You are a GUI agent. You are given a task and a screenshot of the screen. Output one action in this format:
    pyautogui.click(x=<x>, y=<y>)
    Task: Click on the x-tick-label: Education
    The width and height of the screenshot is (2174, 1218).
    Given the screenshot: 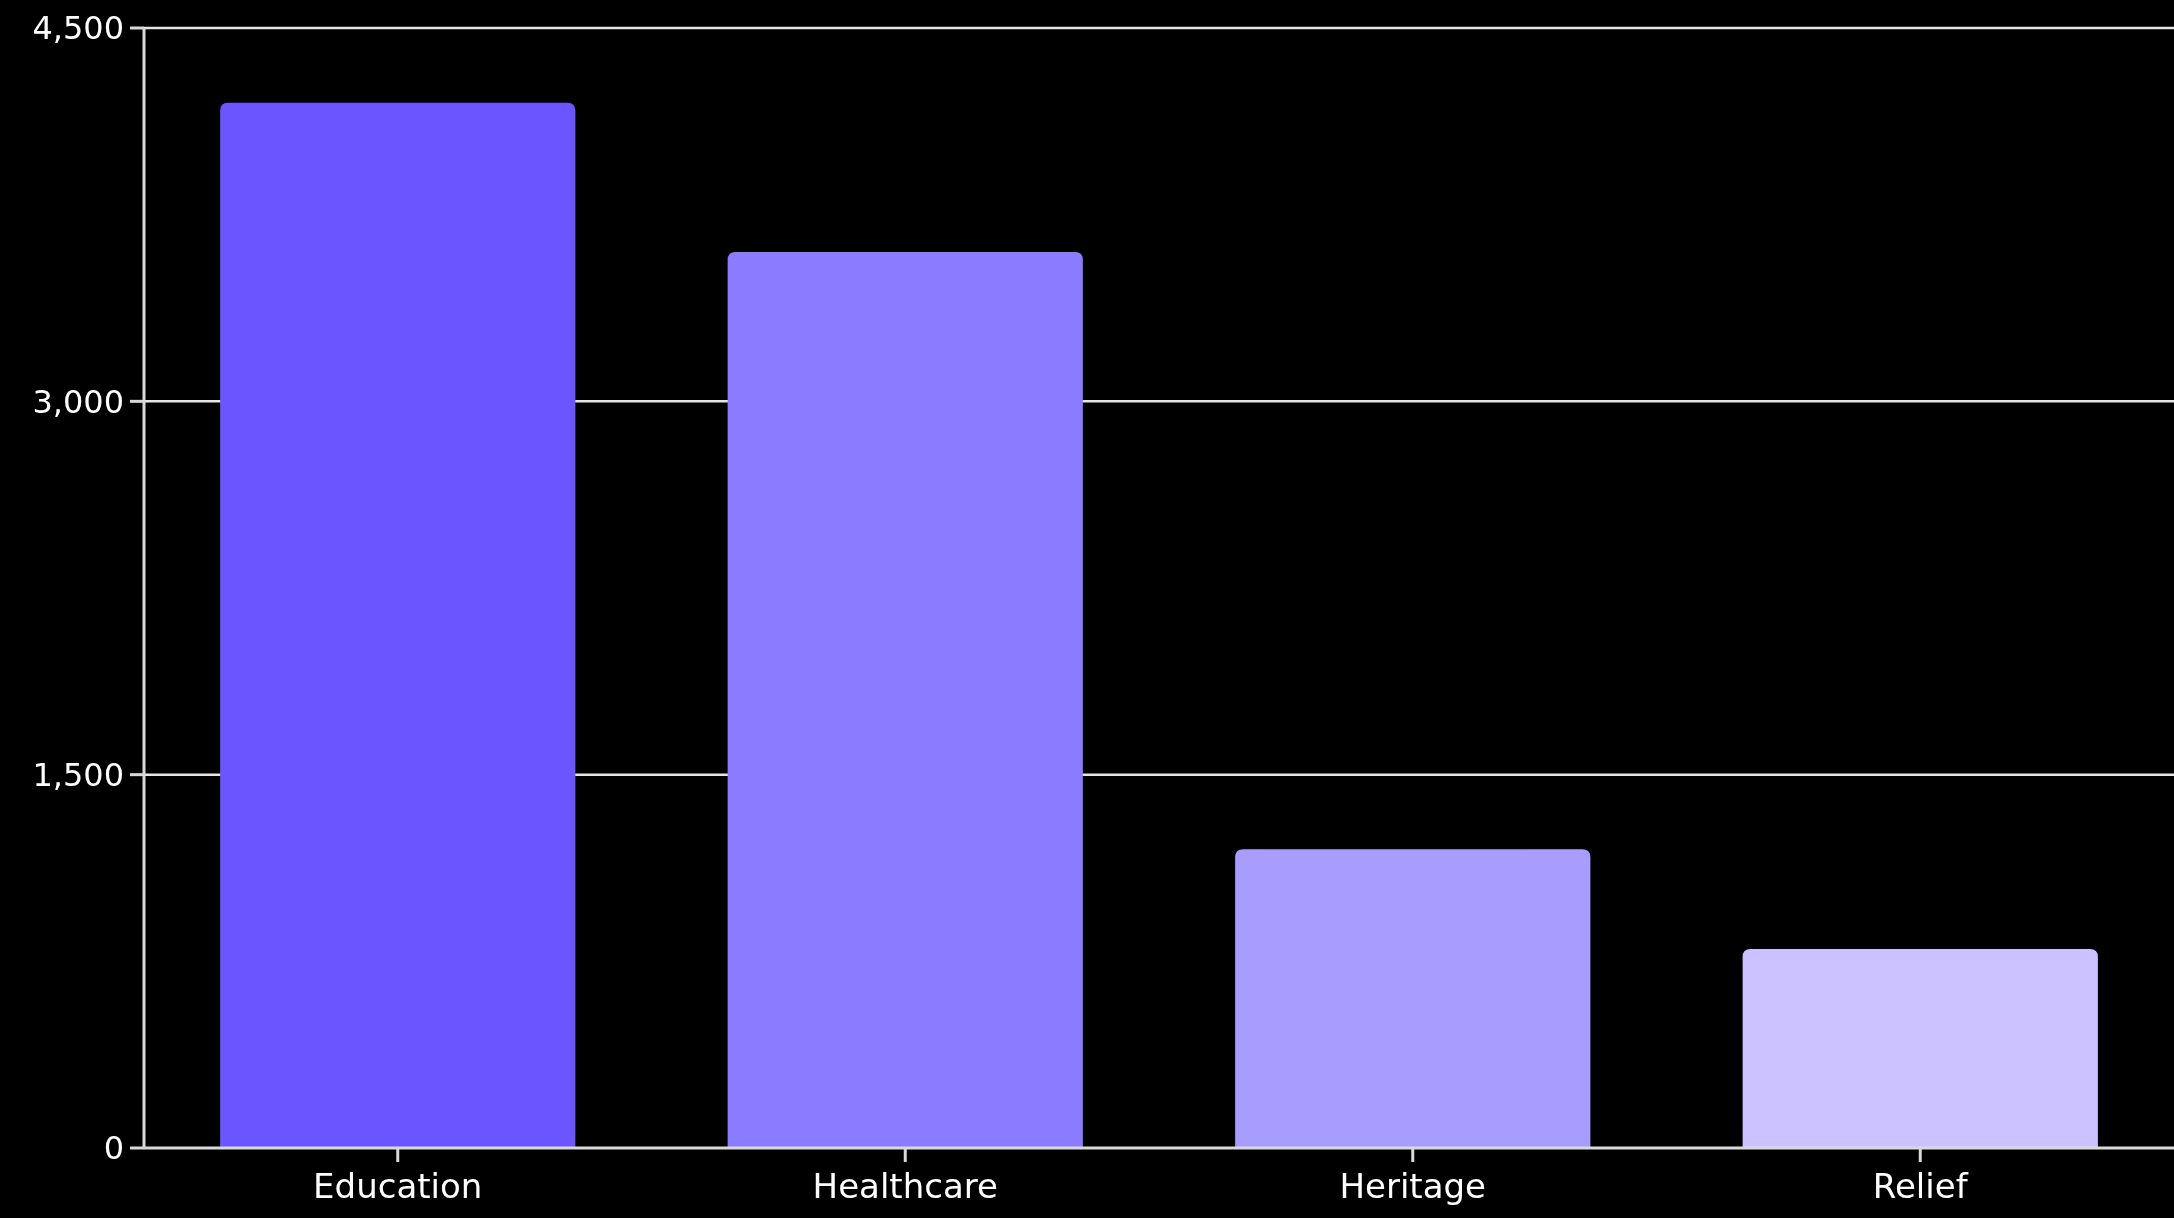 What is the action you would take?
    pyautogui.click(x=398, y=1186)
    